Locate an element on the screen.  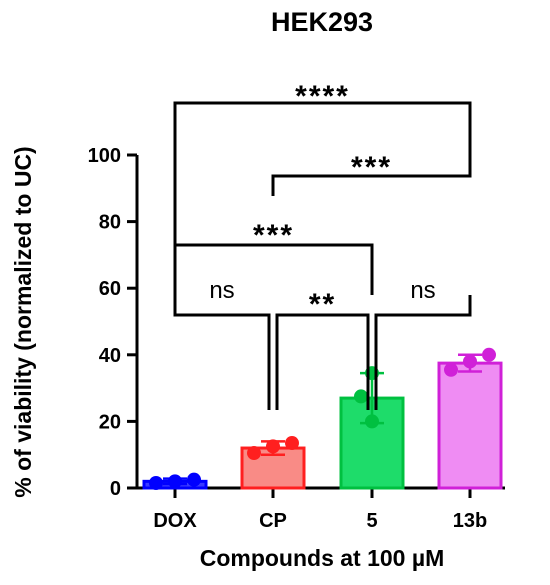
x-axis-label: Compounds at 100 µM is located at coordinates (322, 558).